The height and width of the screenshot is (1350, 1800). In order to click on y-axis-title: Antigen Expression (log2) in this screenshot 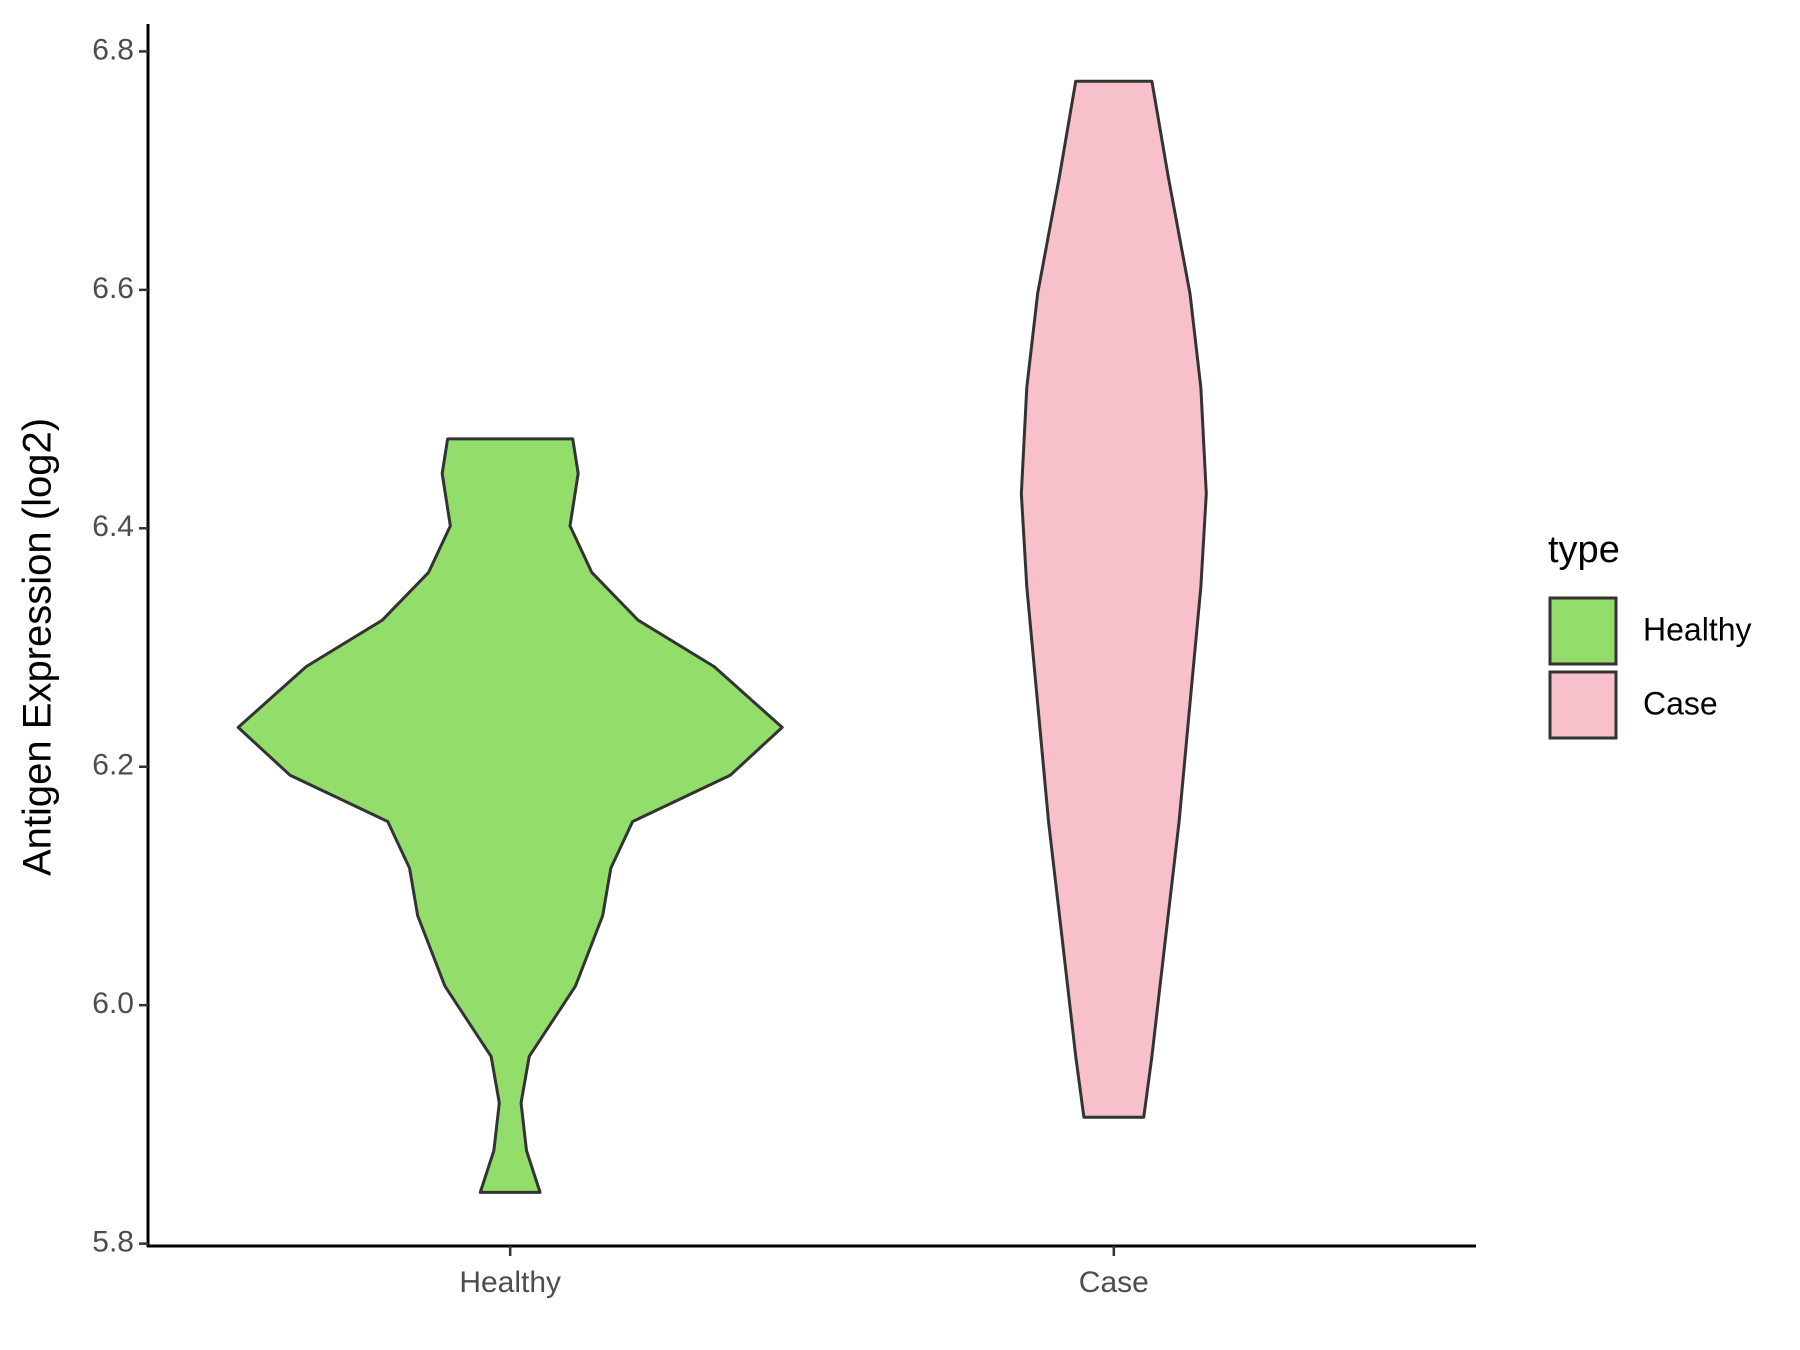, I will do `click(38, 647)`.